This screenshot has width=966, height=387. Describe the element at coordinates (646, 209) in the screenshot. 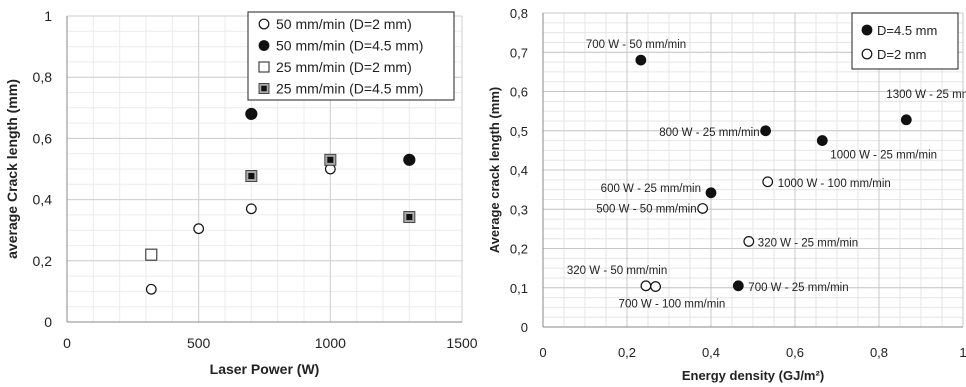

I see `data-label: 500 W - 50 mm/min` at that location.